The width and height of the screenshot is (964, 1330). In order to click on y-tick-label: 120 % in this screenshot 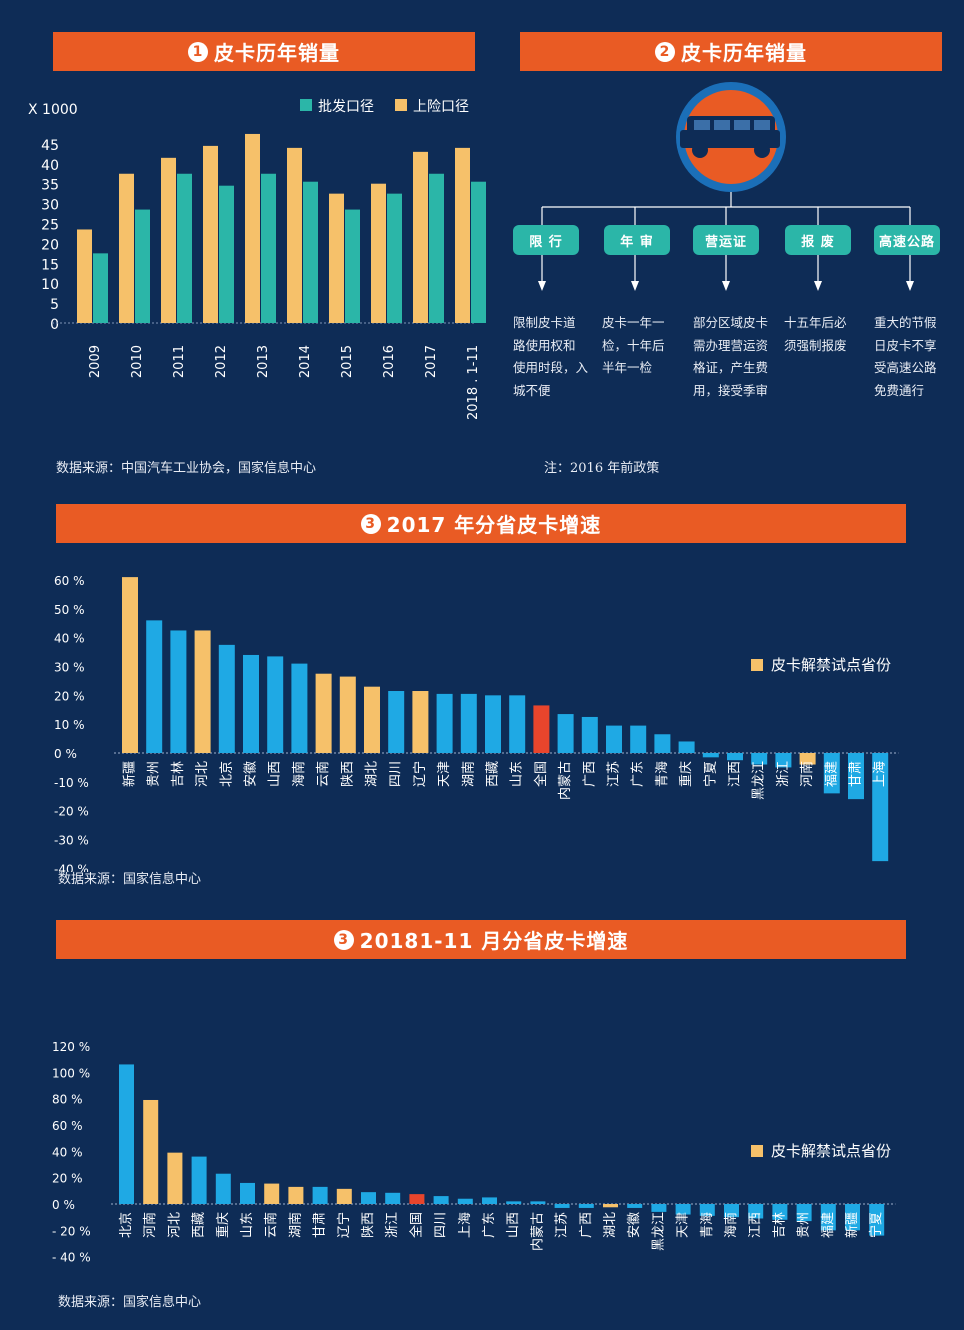, I will do `click(71, 1047)`.